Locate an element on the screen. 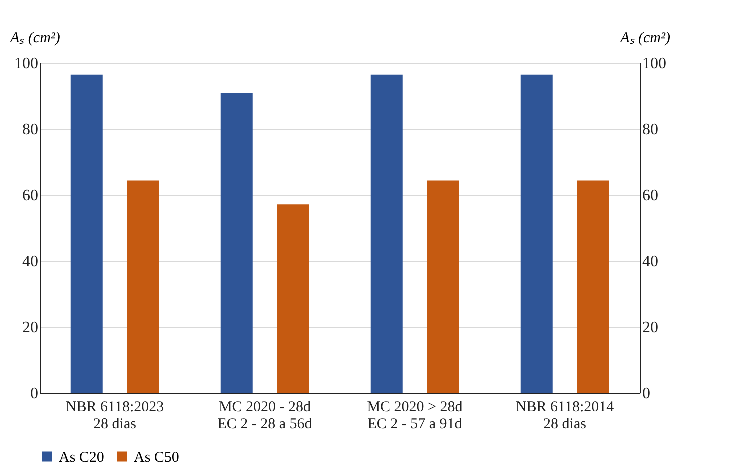 This screenshot has height=464, width=736. y2-axis-title: Aₛ (cm²) is located at coordinates (645, 38).